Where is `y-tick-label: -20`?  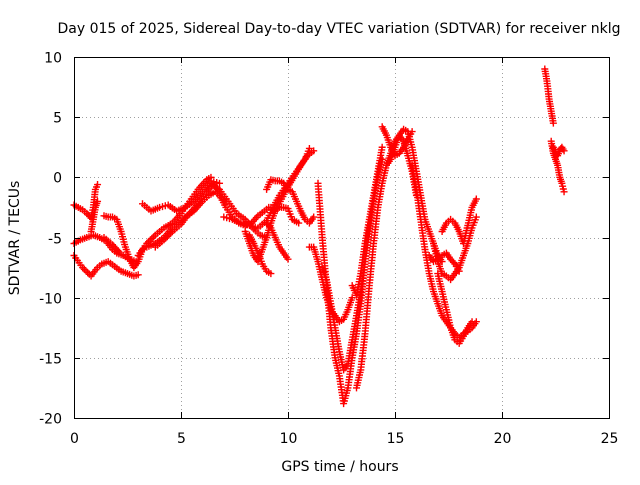 y-tick-label: -20 is located at coordinates (50, 420).